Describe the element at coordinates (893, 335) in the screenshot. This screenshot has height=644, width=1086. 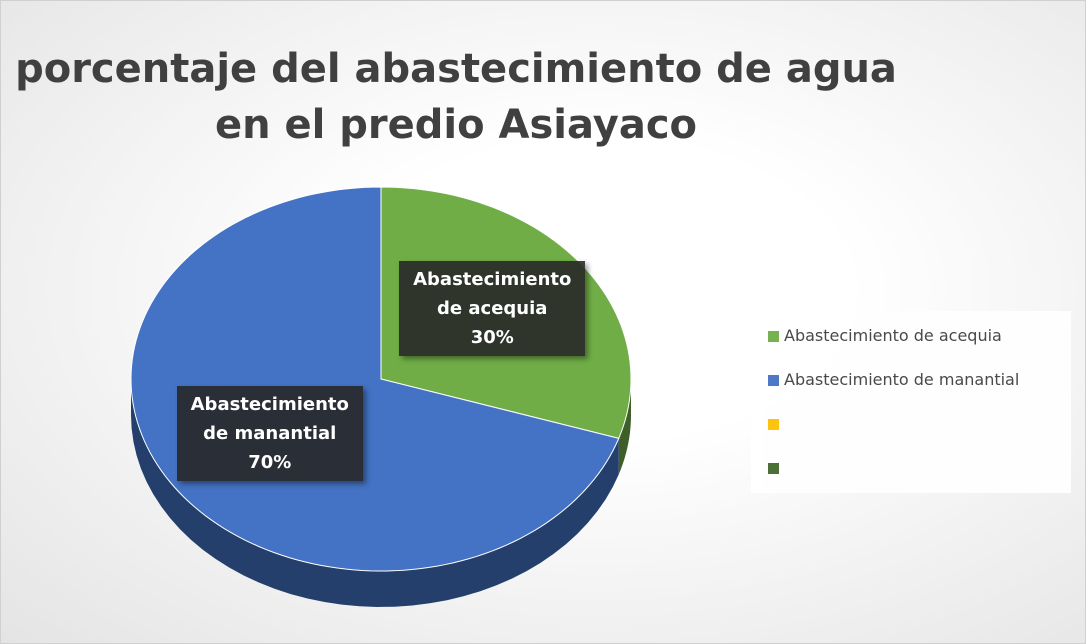
I see `legend-label: Abastecimiento de acequia` at that location.